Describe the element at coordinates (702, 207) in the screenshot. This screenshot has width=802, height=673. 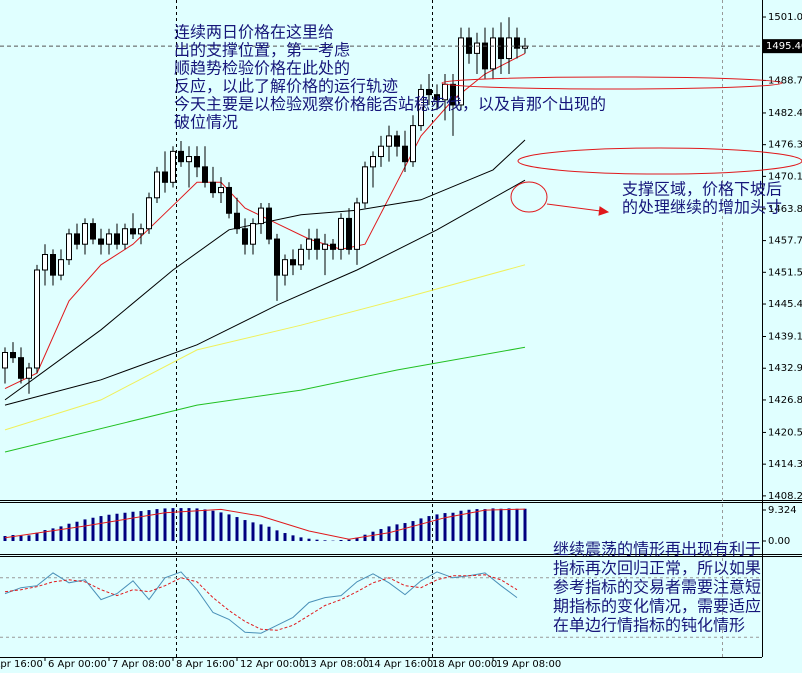
I see `annotation-text: 的处理继续的增加头寸` at that location.